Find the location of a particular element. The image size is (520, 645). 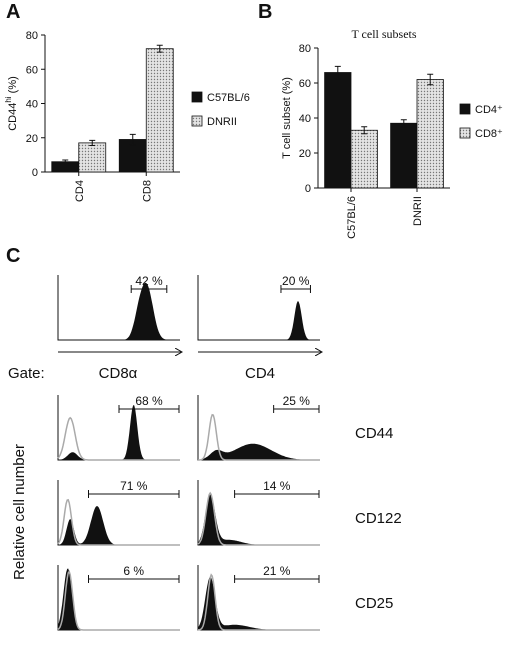

histogram-frame is located at coordinates (118, 513).